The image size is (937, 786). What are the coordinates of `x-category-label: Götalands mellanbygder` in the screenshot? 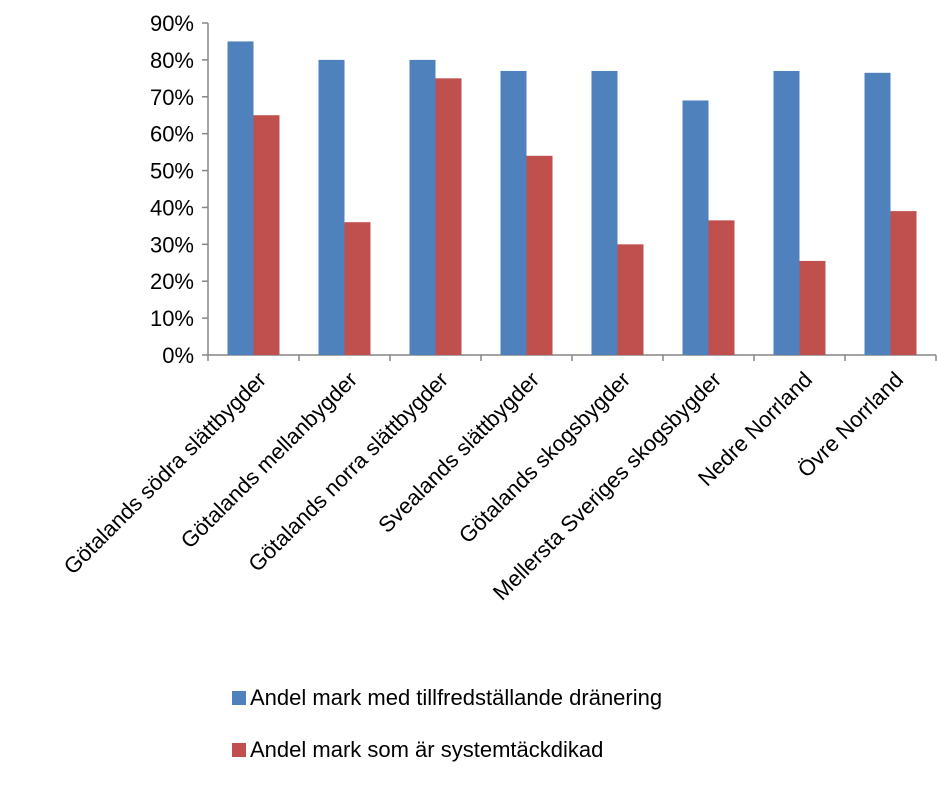 It's located at (269, 460).